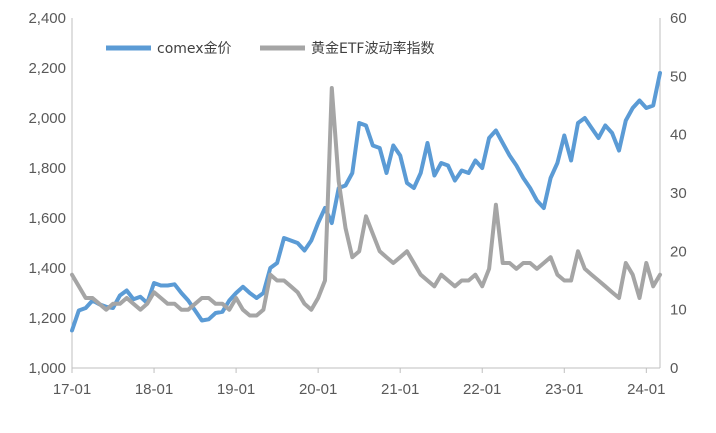  I want to click on left-tick-label: 2,000, so click(47, 118).